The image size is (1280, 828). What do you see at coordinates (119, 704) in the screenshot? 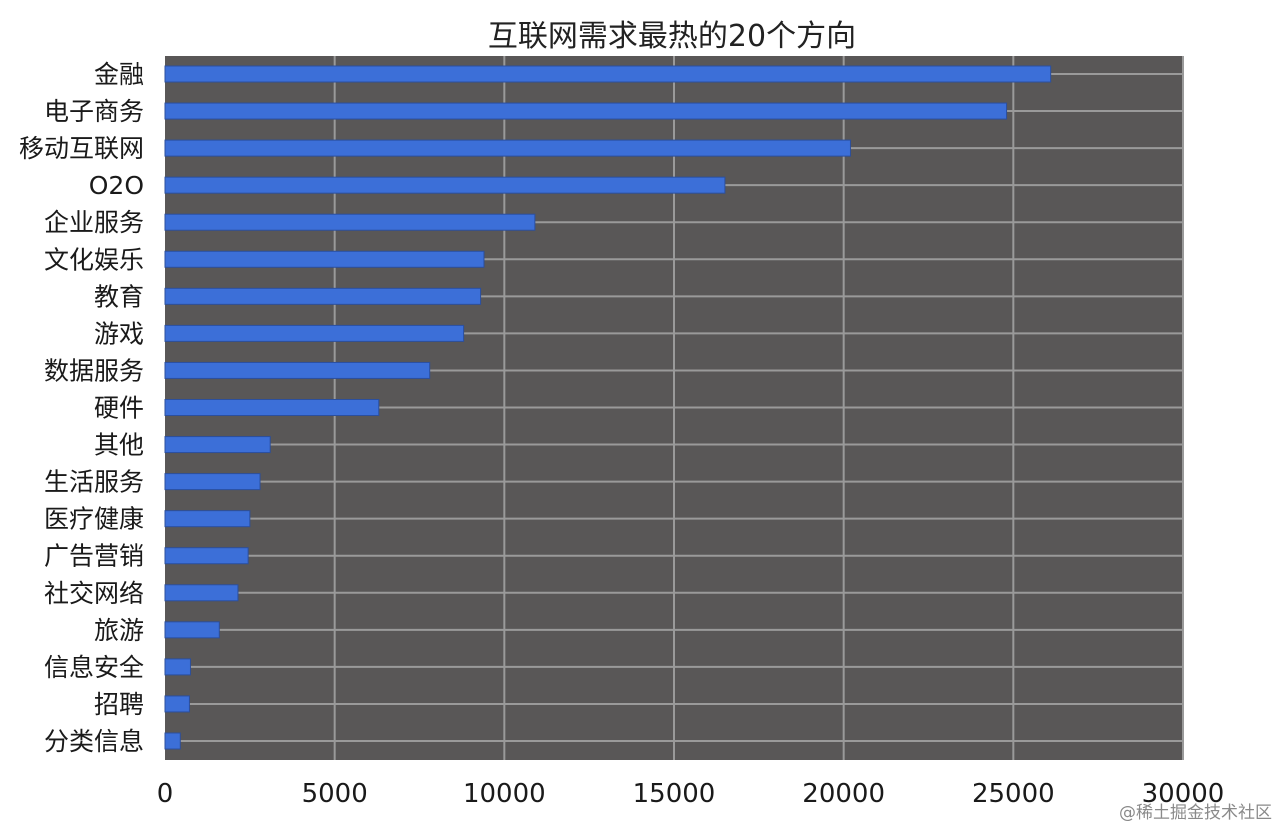
I see `category-label: 招聘` at bounding box center [119, 704].